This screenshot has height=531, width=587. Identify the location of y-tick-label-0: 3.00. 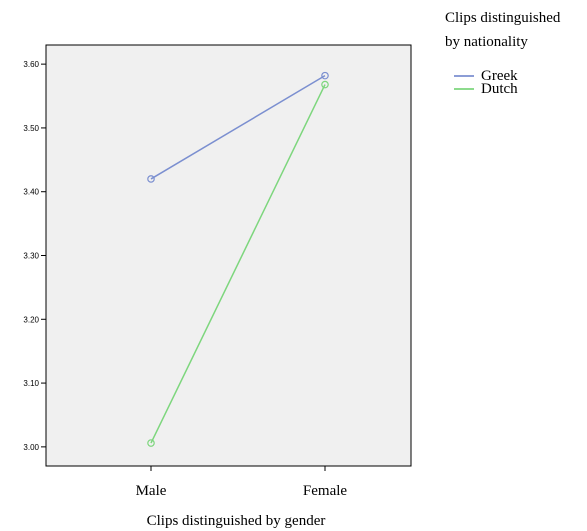
(31, 447).